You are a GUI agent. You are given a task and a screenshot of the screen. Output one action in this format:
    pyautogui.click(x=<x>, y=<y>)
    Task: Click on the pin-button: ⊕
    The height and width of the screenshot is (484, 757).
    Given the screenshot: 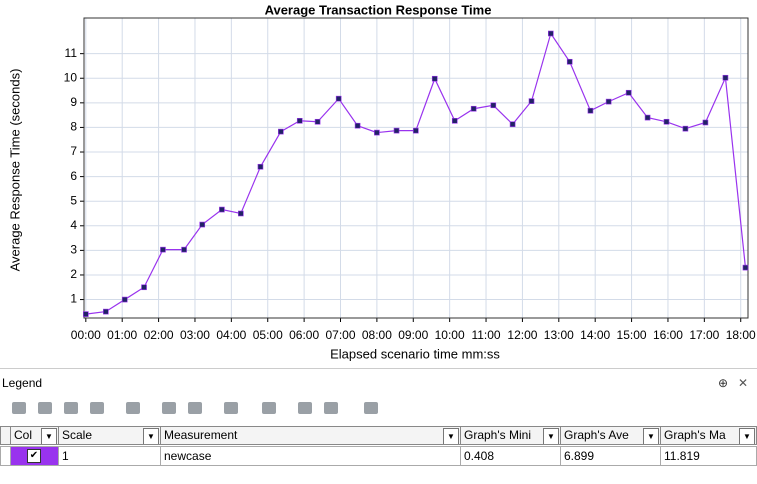 What is the action you would take?
    pyautogui.click(x=723, y=383)
    